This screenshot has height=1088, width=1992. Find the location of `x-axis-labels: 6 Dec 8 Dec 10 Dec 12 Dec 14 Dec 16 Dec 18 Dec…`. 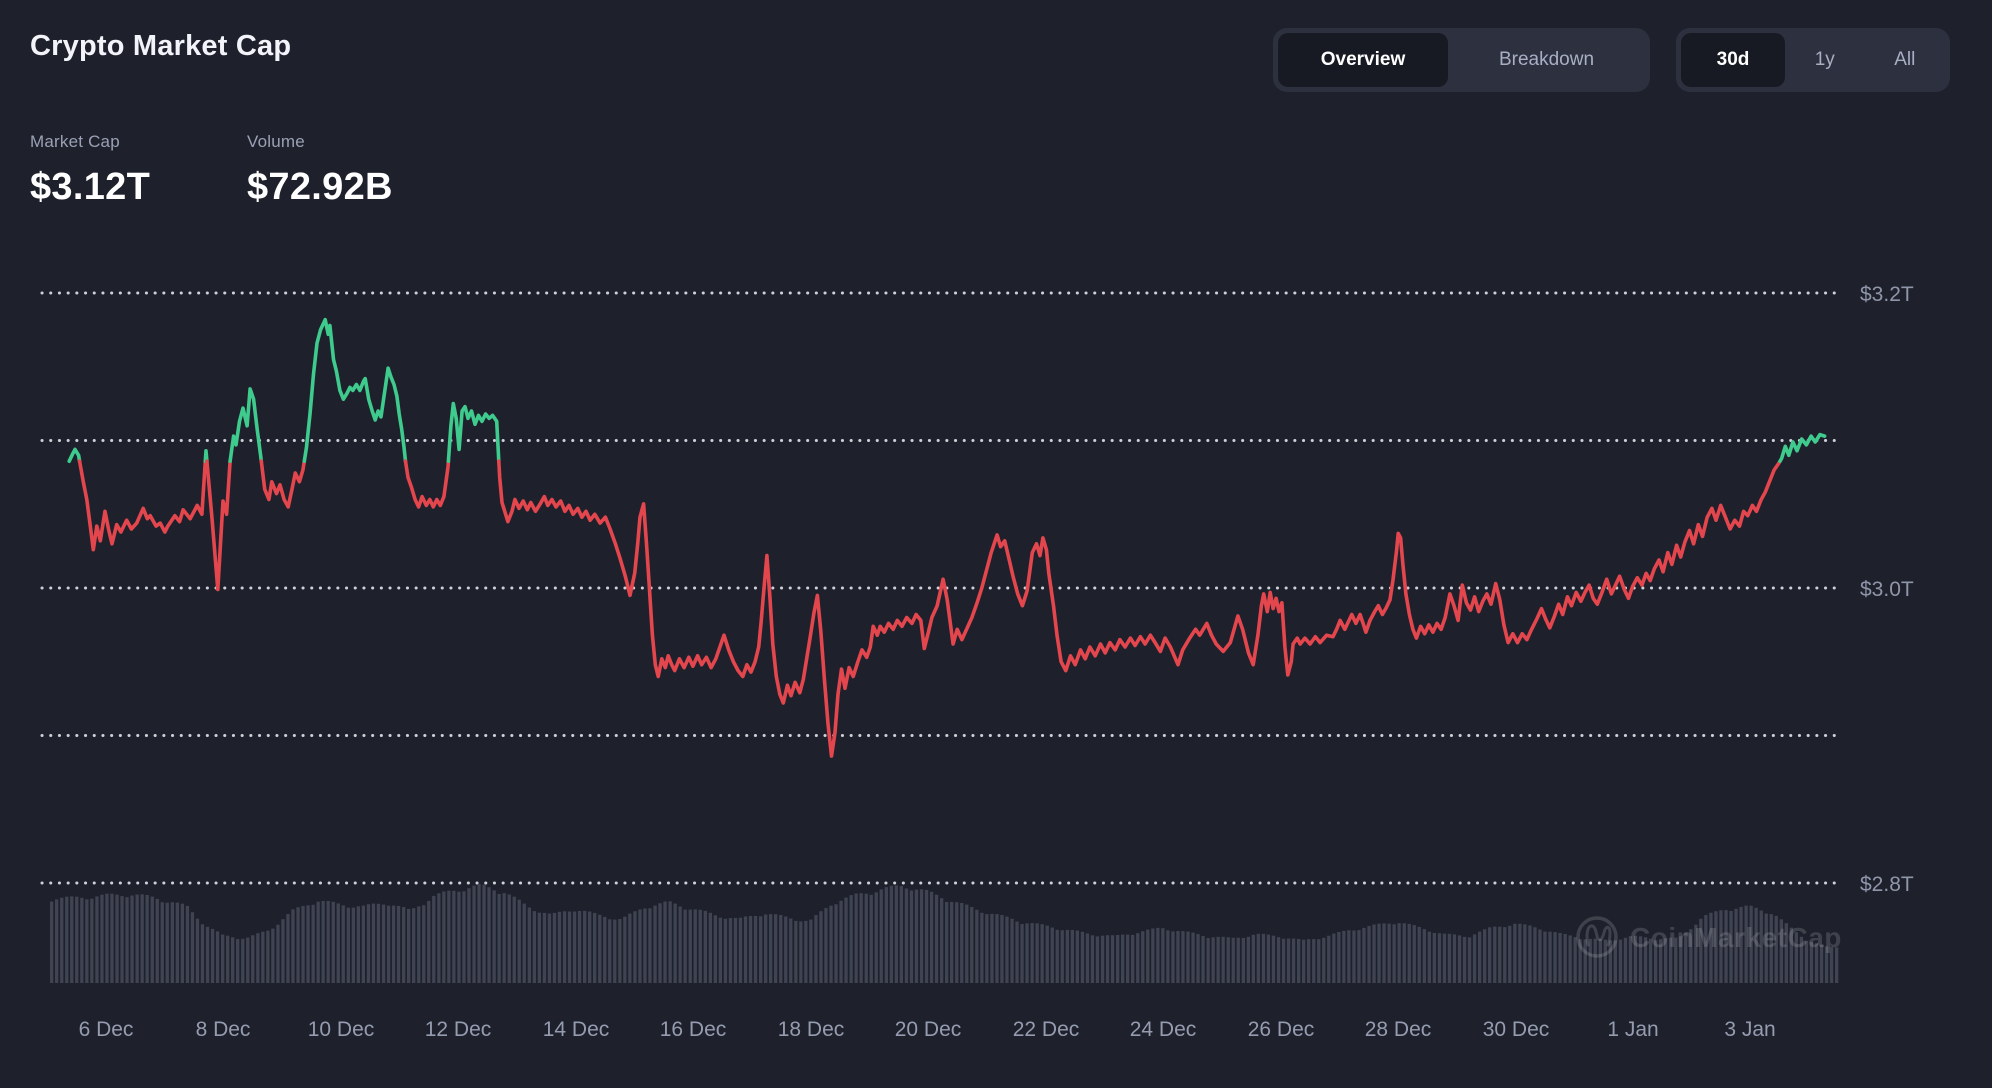

x-axis-labels: 6 Dec 8 Dec 10 Dec 12 Dec 14 Dec 16 Dec 18 Dec… is located at coordinates (927, 1029).